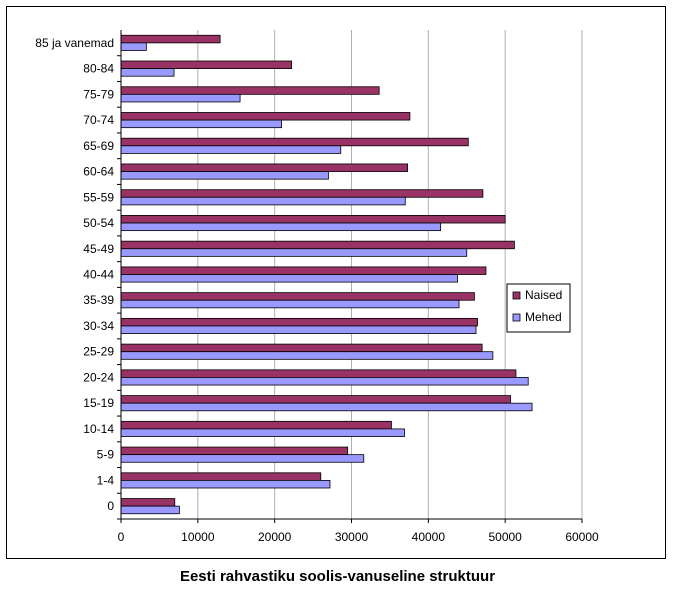 This screenshot has height=596, width=675. Describe the element at coordinates (106, 480) in the screenshot. I see `category-label: 1-4` at that location.